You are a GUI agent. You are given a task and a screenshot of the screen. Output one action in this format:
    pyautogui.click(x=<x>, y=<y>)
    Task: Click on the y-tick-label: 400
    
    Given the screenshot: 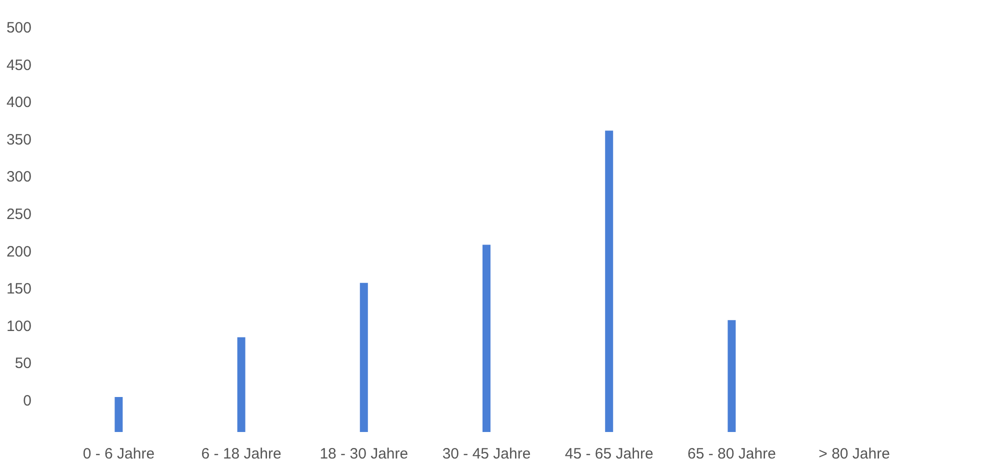 What is the action you would take?
    pyautogui.click(x=19, y=103)
    